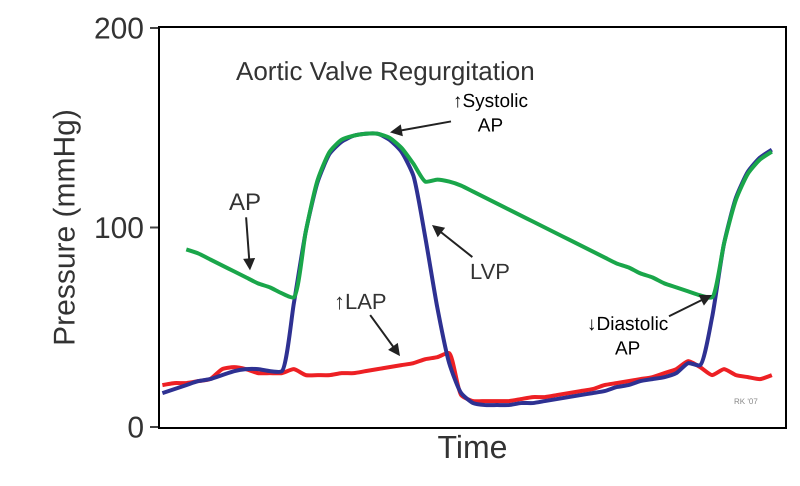 The height and width of the screenshot is (486, 800). I want to click on y-axis-title: Pressure (mmHg), so click(65, 227).